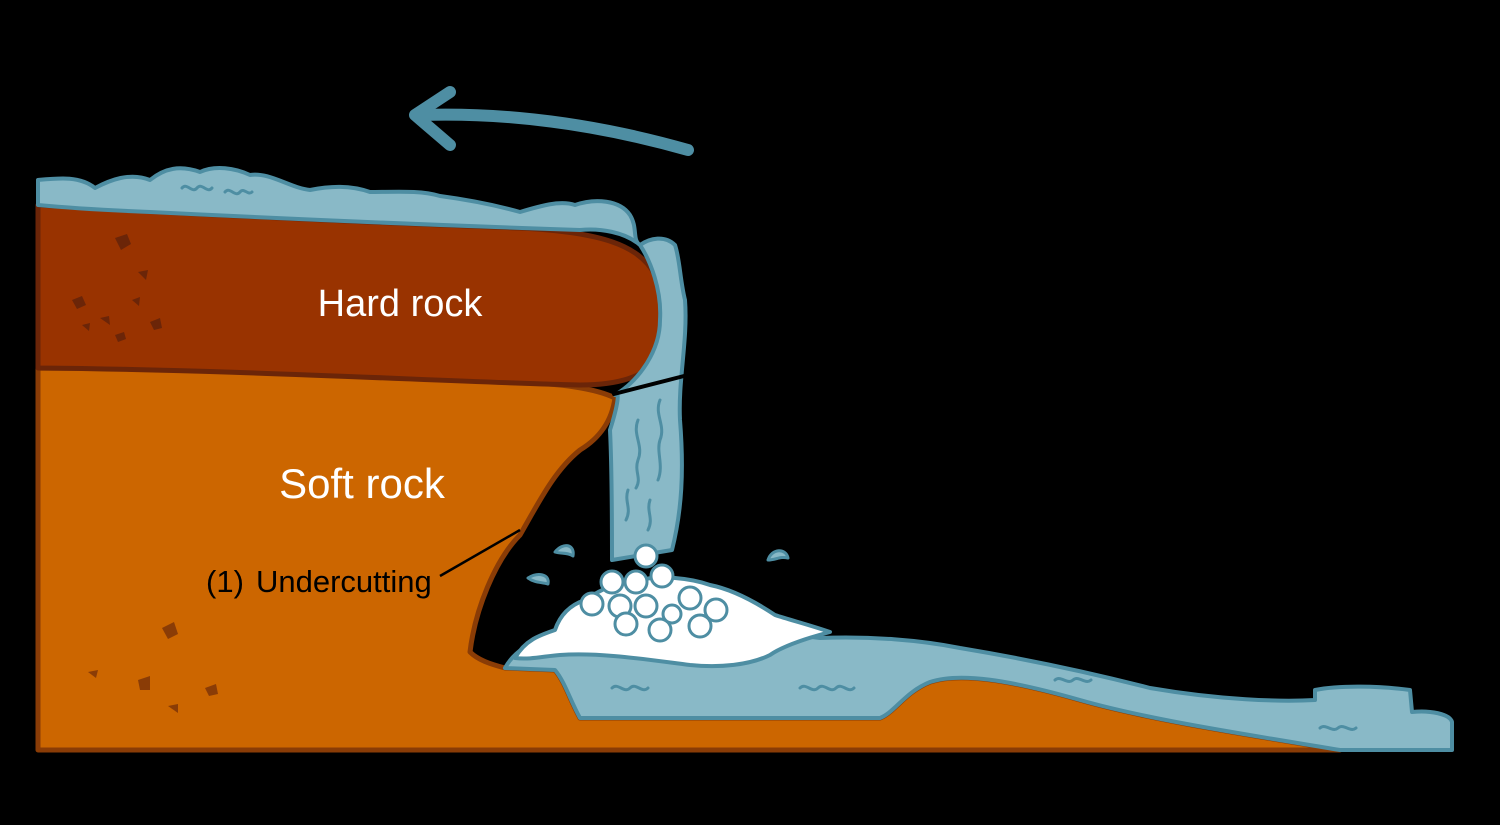 The width and height of the screenshot is (1500, 825). I want to click on undercutting-leader-line, so click(480, 553).